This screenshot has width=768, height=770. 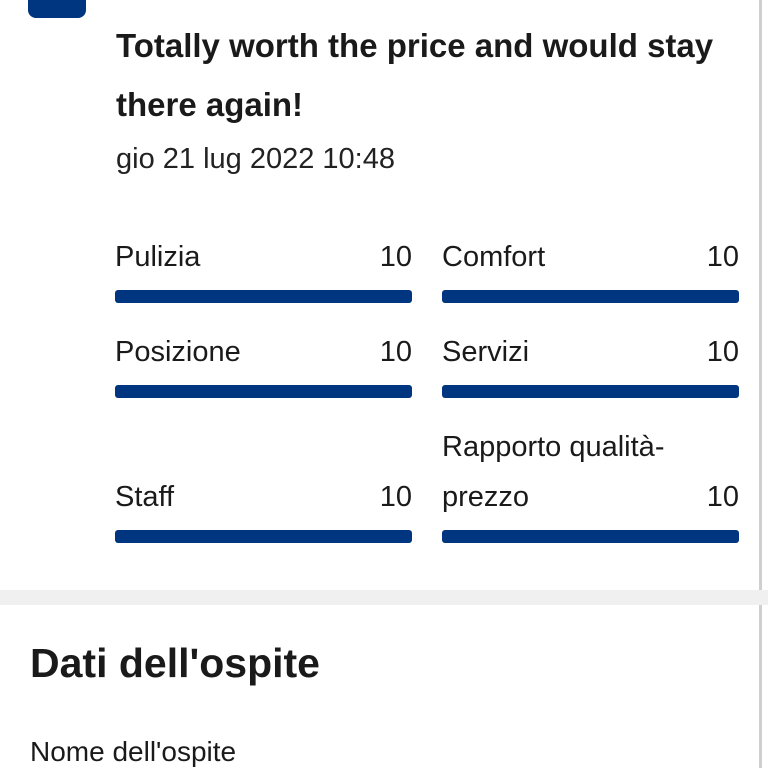 I want to click on rating-row: Servizi 10, so click(x=590, y=352).